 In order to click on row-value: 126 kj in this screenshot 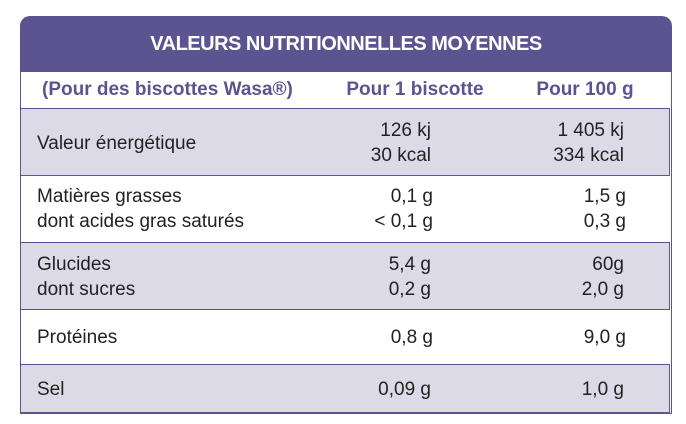, I will do `click(405, 130)`.